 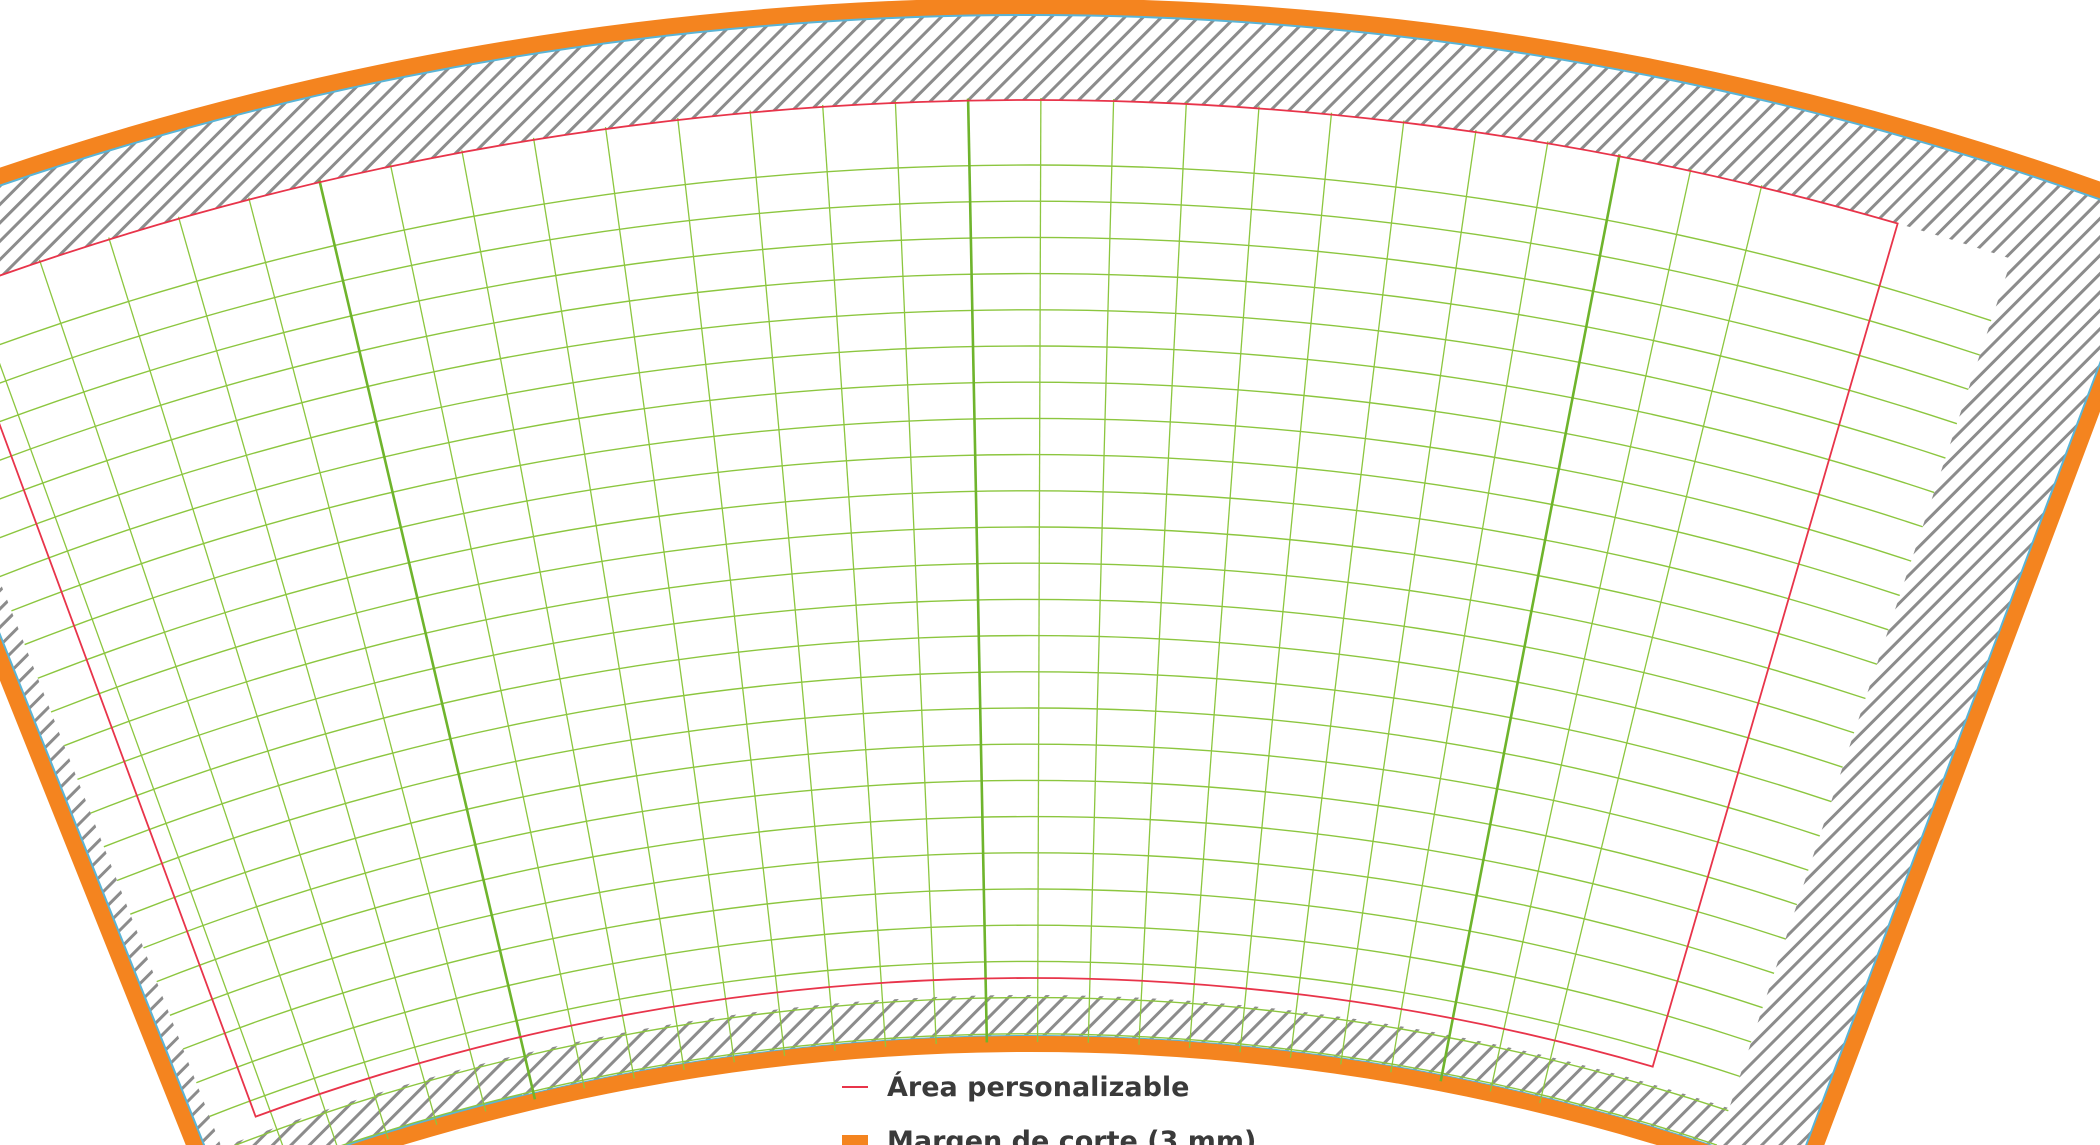 I want to click on legend-margin-label: Margen de corte (3 mm), so click(x=1071, y=1135).